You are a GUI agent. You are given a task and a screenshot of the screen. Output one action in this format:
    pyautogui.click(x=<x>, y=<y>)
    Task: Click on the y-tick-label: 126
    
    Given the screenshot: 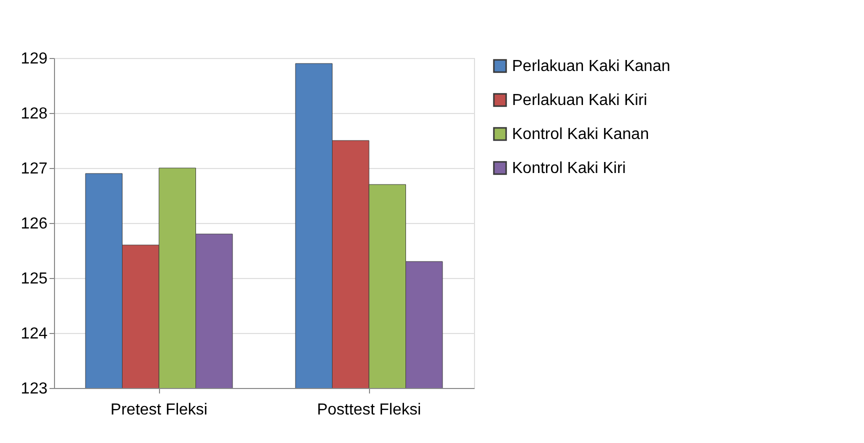 What is the action you would take?
    pyautogui.click(x=34, y=224)
    